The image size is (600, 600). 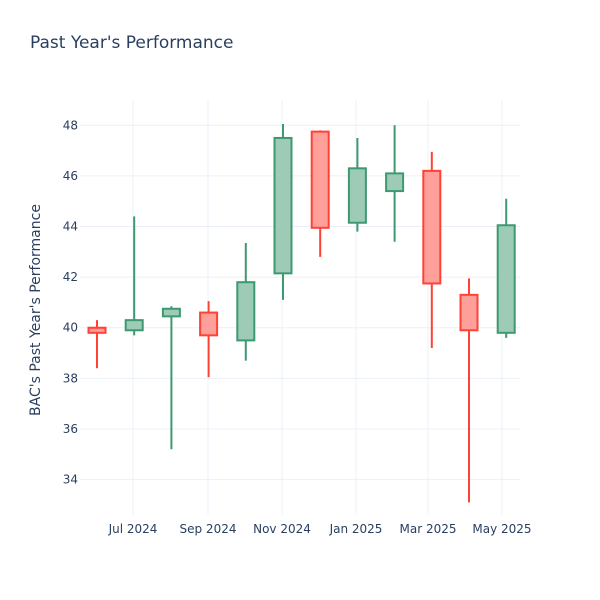 I want to click on y-axis: 34 36 38 40 42 44 46 48, so click(x=70, y=302).